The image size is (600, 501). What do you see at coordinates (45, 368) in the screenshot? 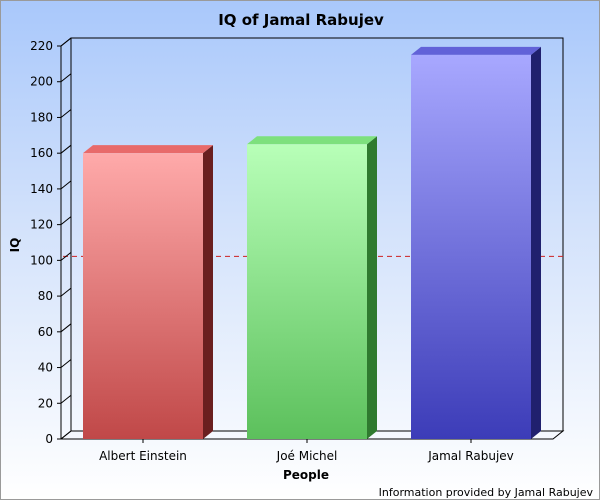
I see `y-tick-label: 40` at bounding box center [45, 368].